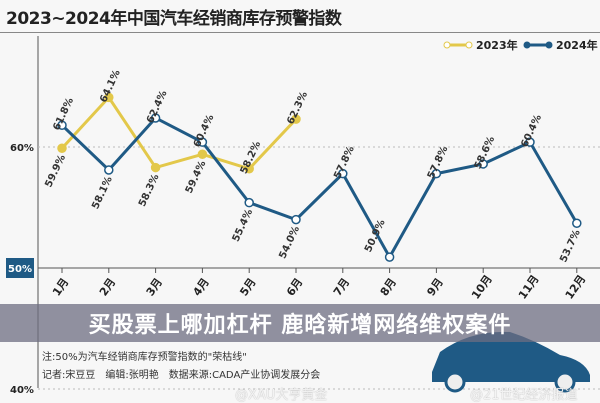 This screenshot has height=403, width=600. Describe the element at coordinates (485, 153) in the screenshot. I see `data-label: 58.6%` at that location.